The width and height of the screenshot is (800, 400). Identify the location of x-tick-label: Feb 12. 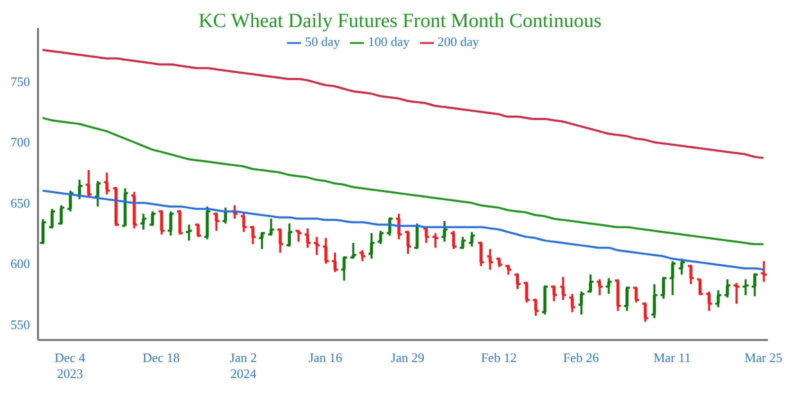
(498, 357).